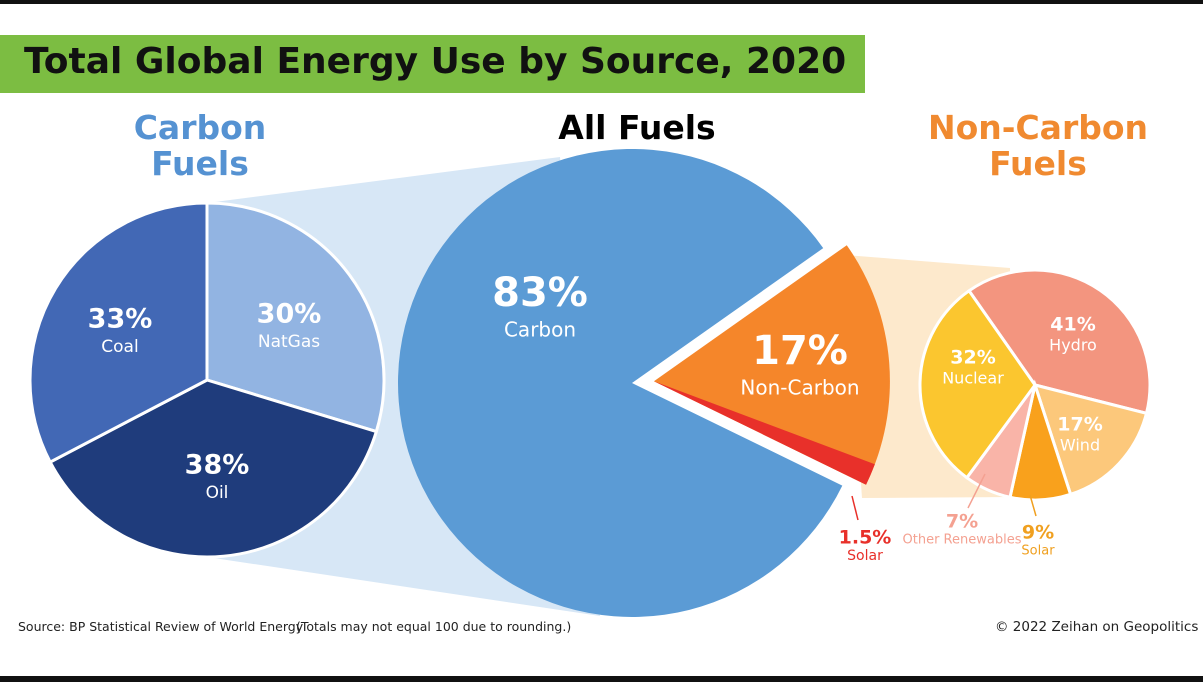 This screenshot has width=1203, height=682. What do you see at coordinates (962, 540) in the screenshot?
I see `slice-label: Other Renewables` at bounding box center [962, 540].